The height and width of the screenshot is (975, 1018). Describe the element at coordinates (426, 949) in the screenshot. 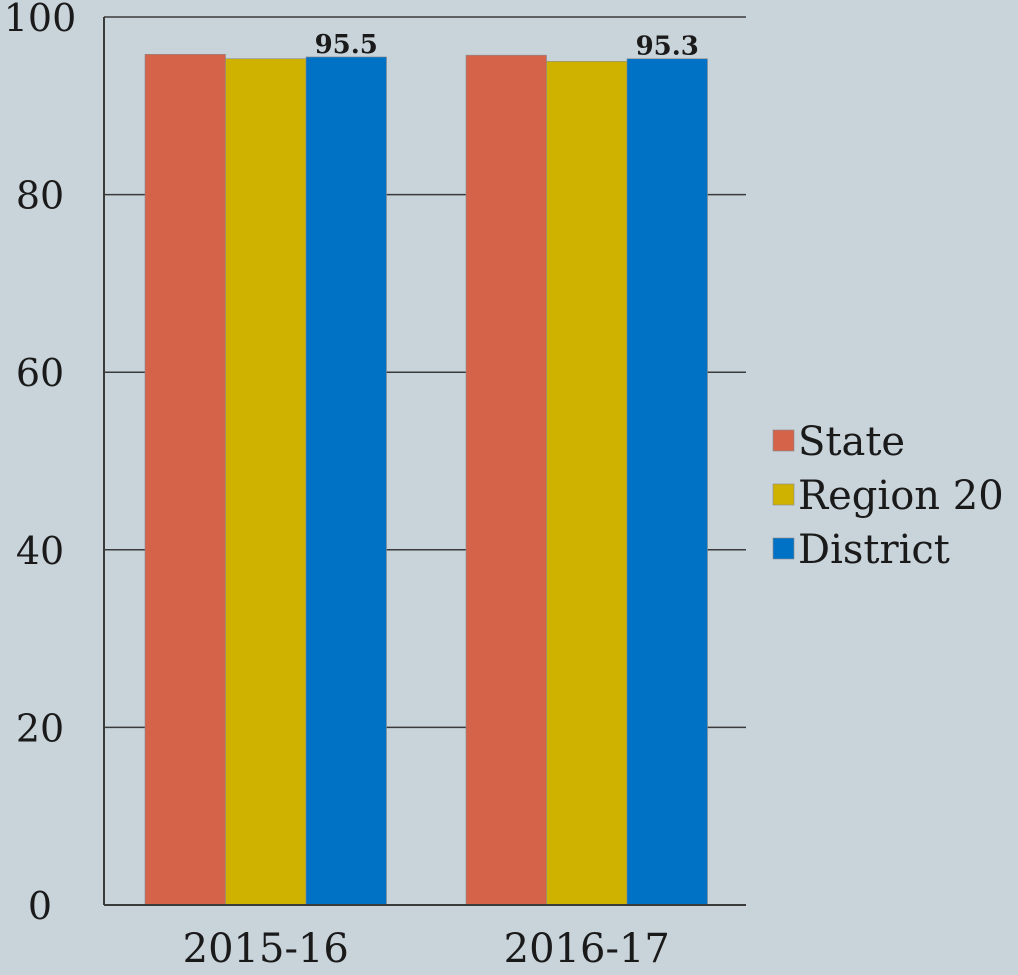

I see `x-tick-labels: 2015-16 2016-17` at that location.